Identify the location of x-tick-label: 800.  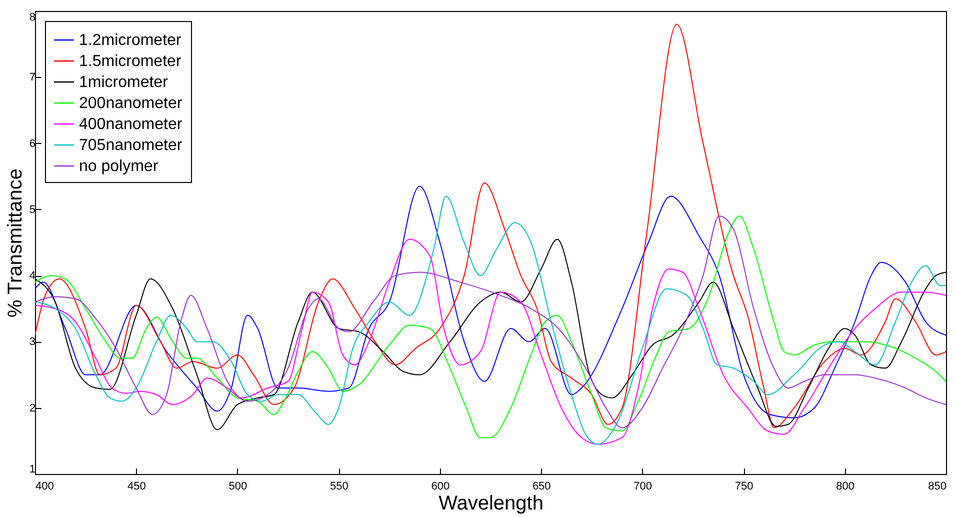
(845, 486).